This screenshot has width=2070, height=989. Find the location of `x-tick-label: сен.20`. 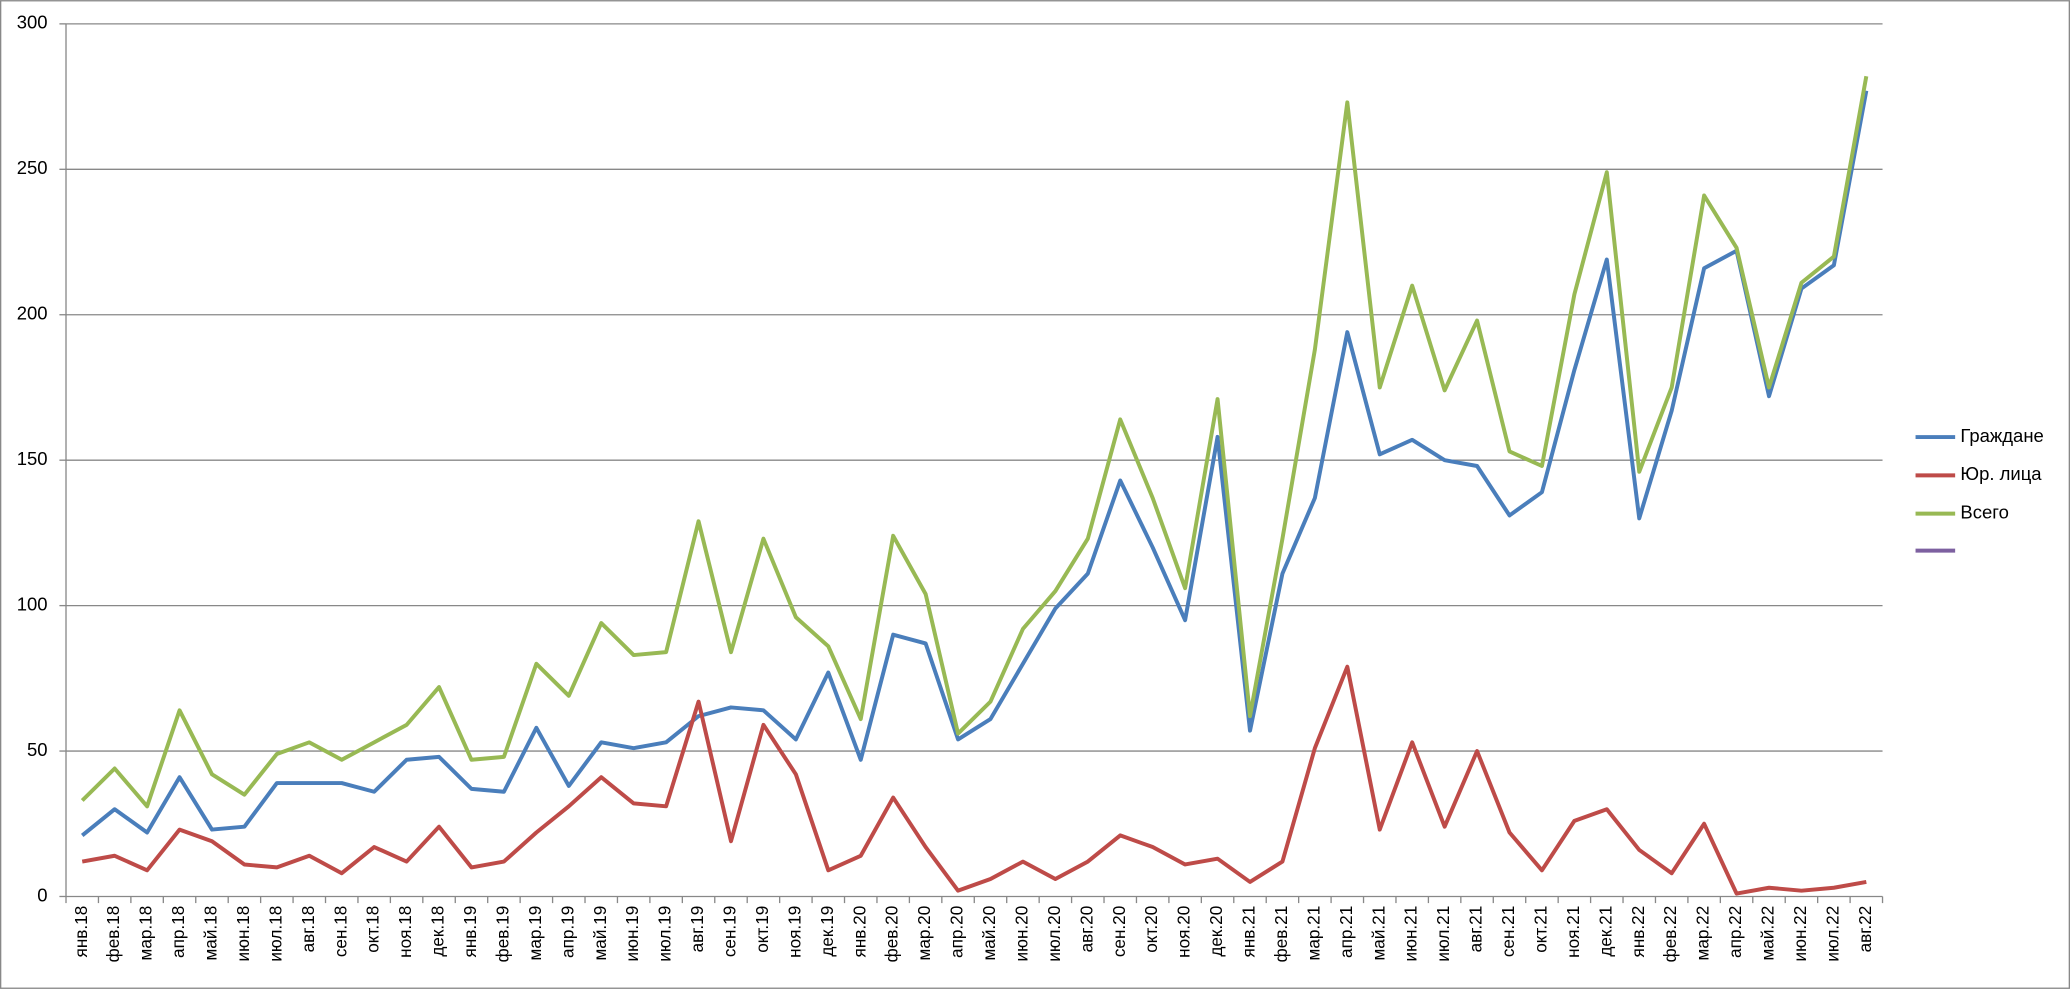

x-tick-label: сен.20 is located at coordinates (1119, 931).